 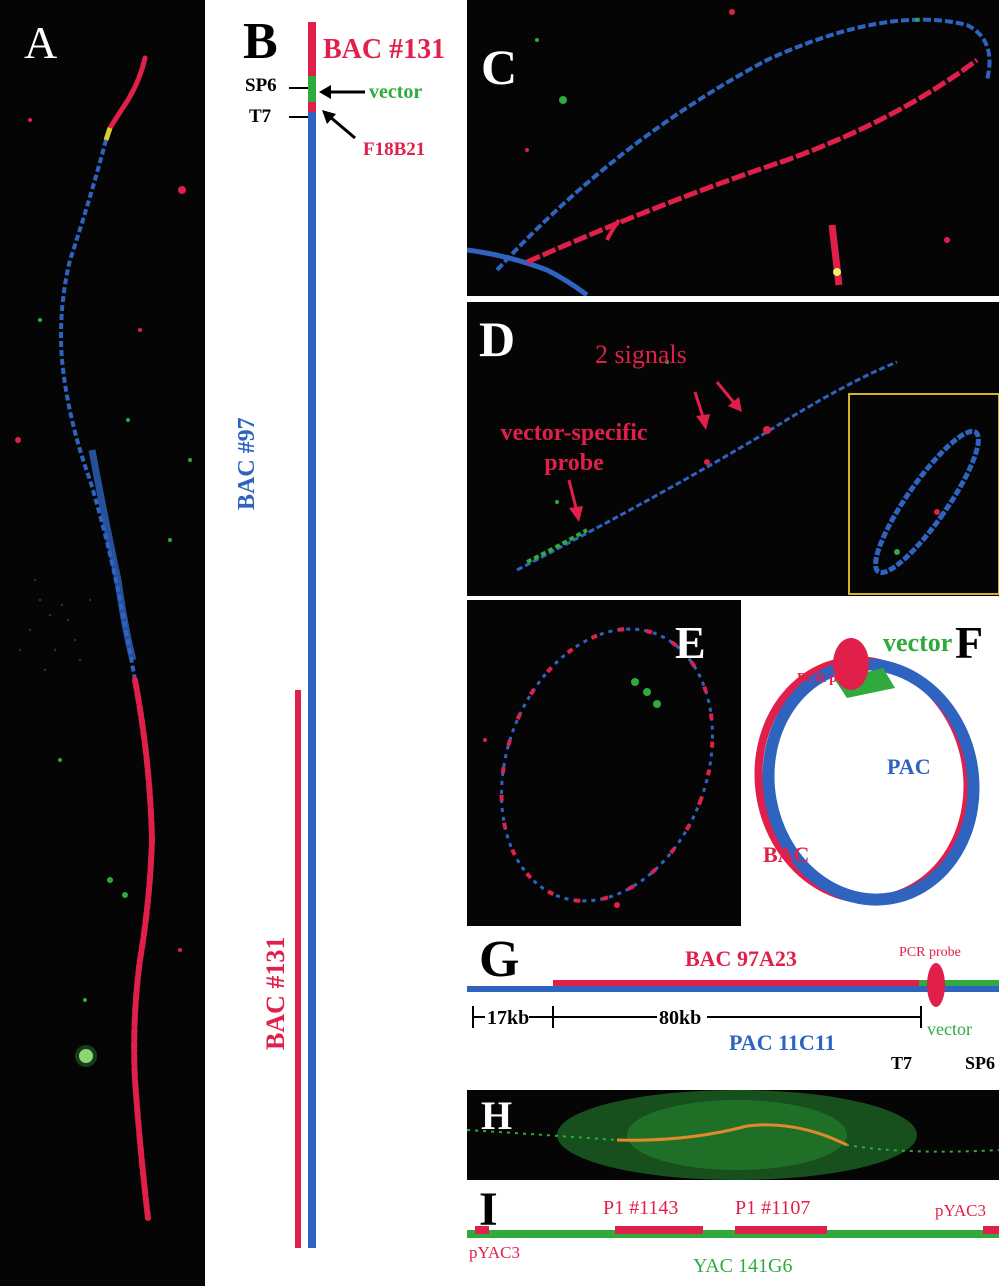 What do you see at coordinates (495, 1252) in the screenshot?
I see `pyac3-left-label: pYAC3` at bounding box center [495, 1252].